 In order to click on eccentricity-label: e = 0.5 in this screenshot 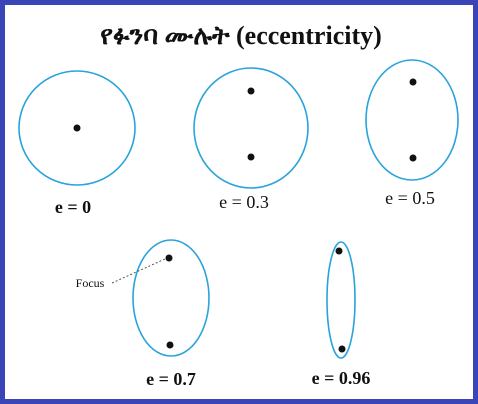, I will do `click(410, 198)`.